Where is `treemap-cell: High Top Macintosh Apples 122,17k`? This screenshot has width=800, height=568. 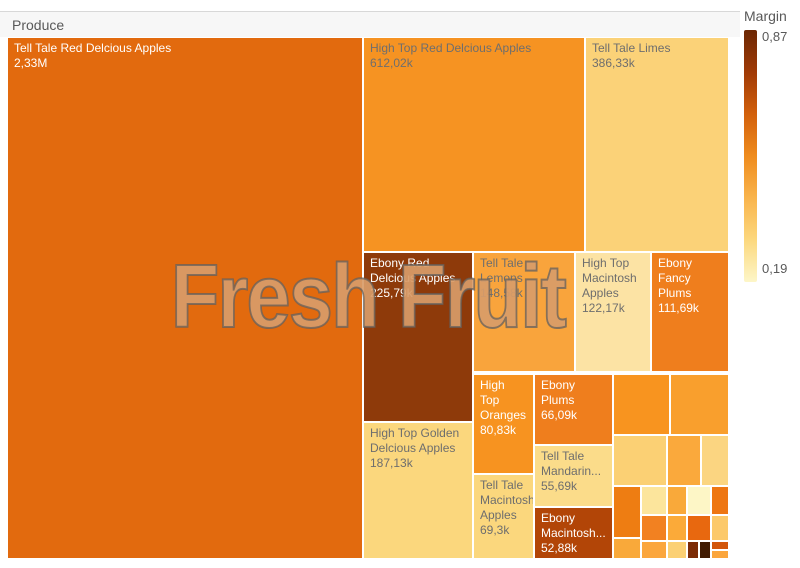
treemap-cell: High Top Macintosh Apples 122,17k is located at coordinates (613, 312).